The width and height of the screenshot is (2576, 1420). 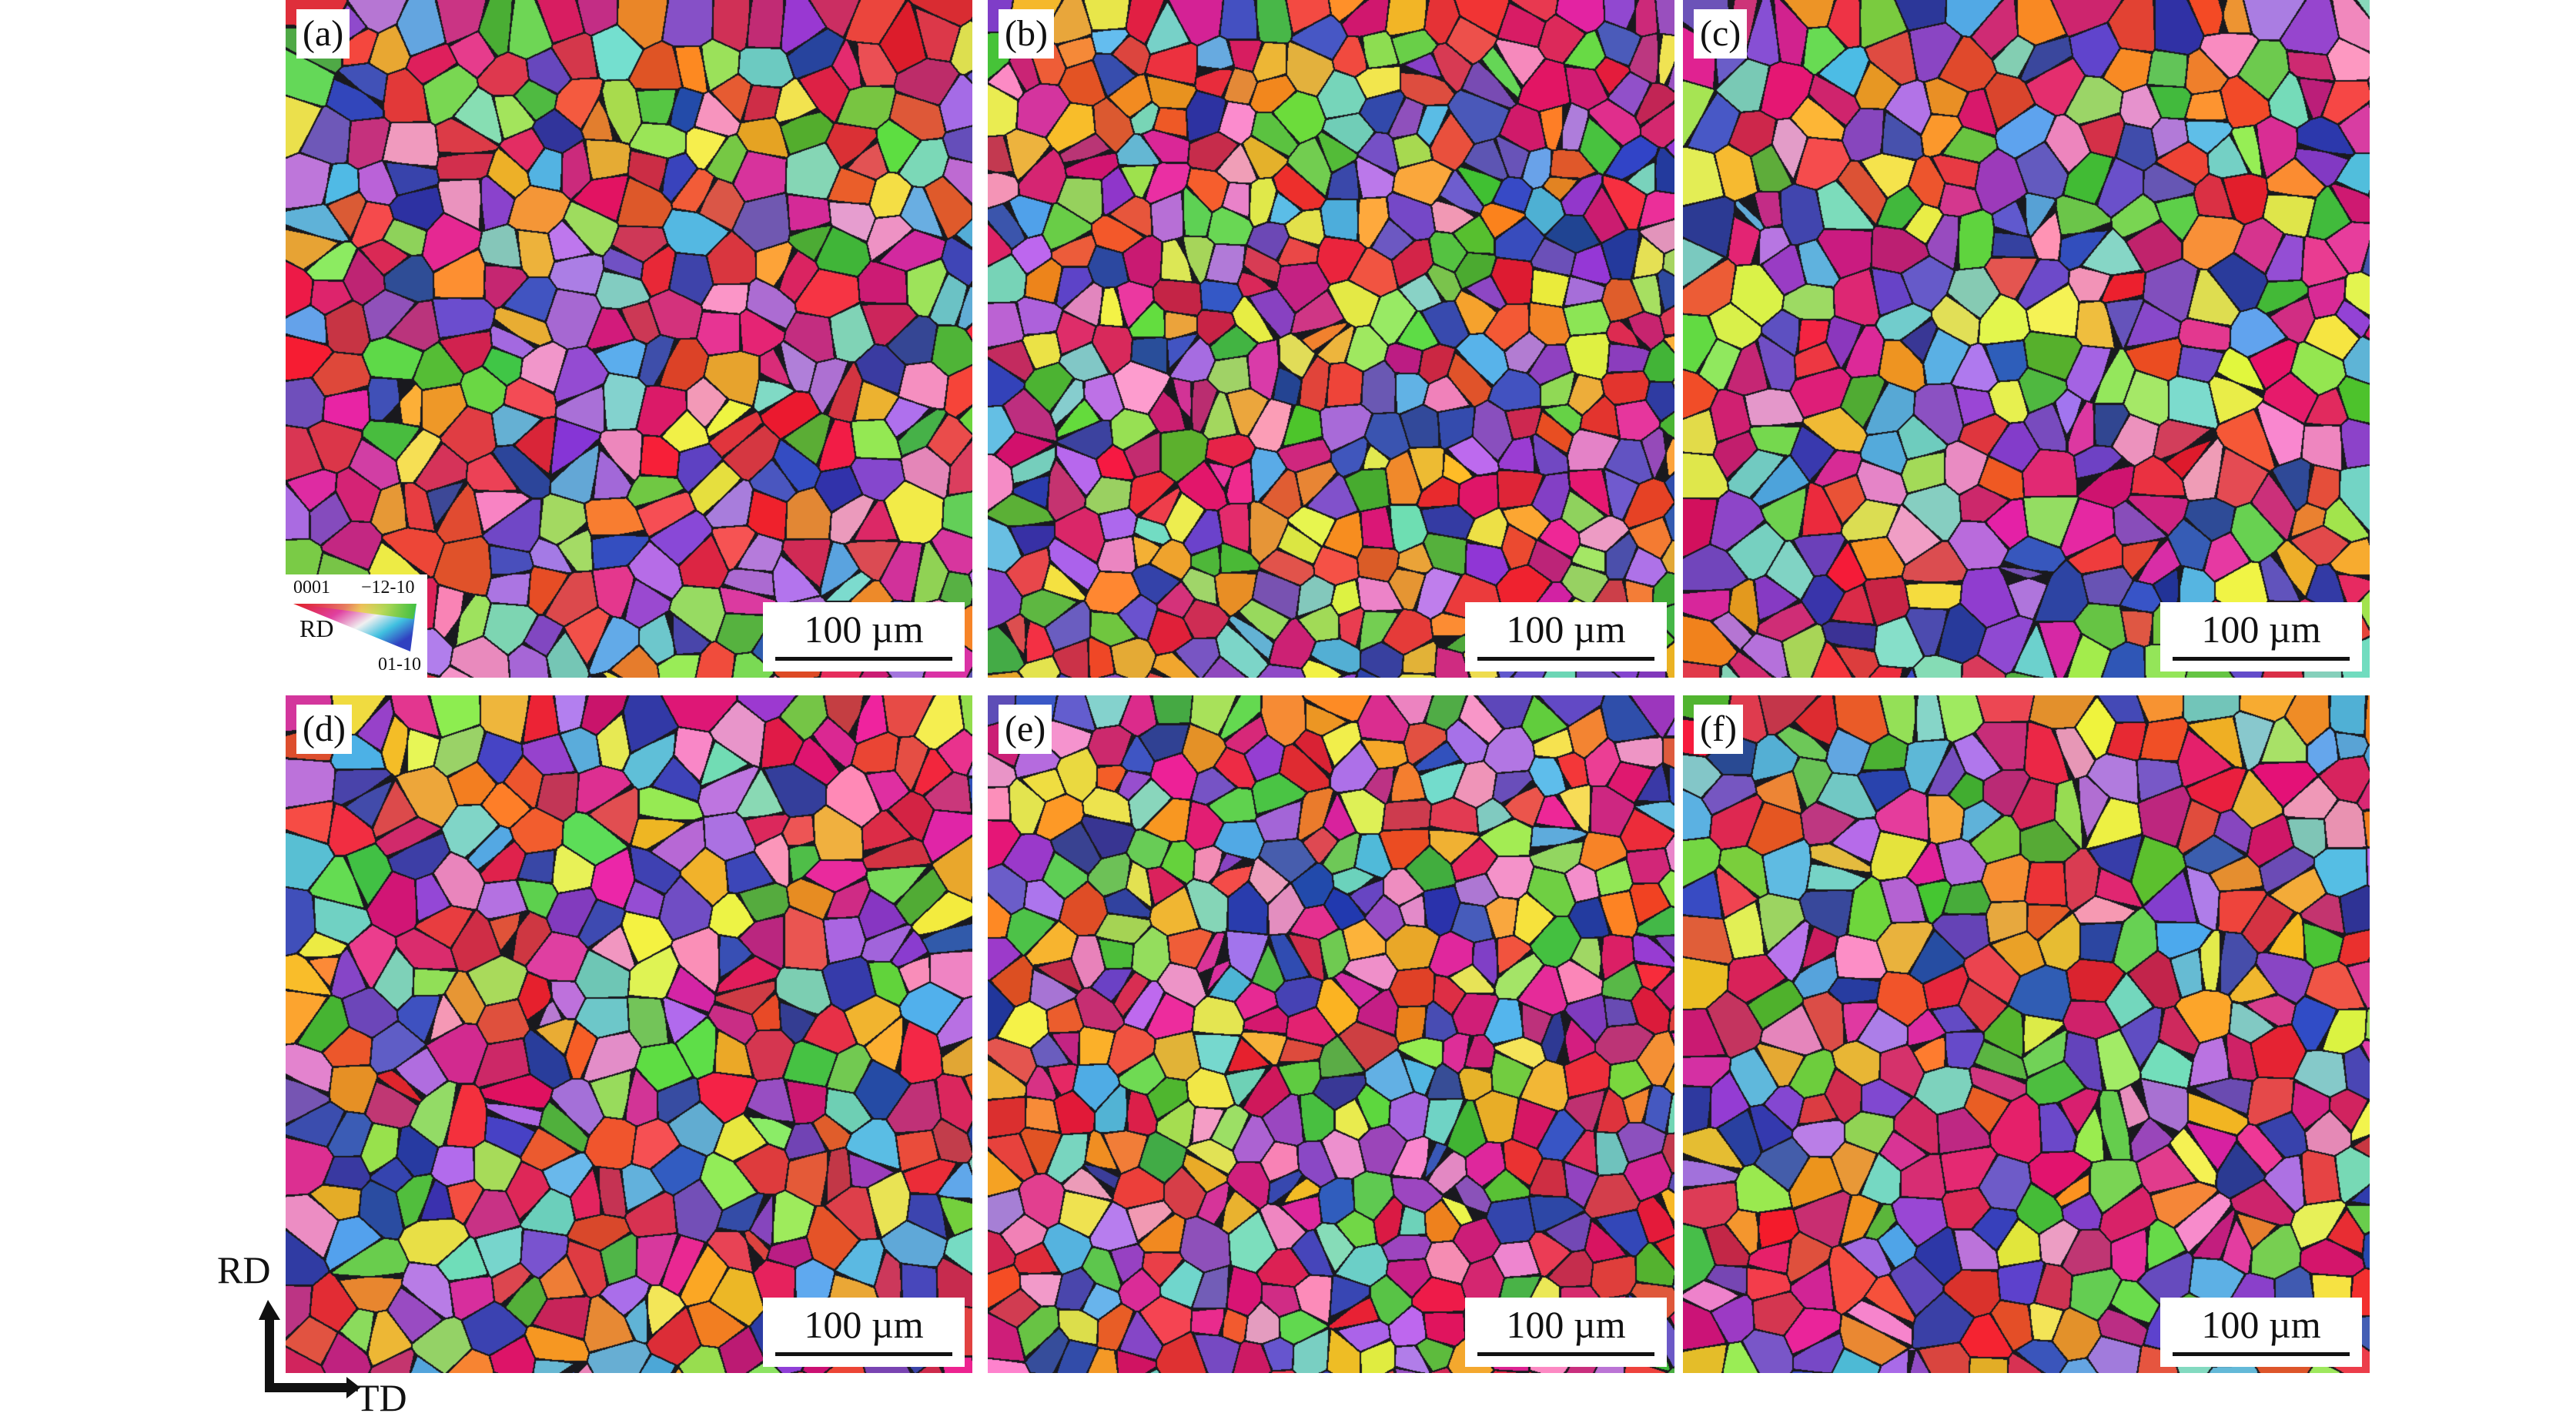 I want to click on legend-01-10: 01-10, so click(x=399, y=665).